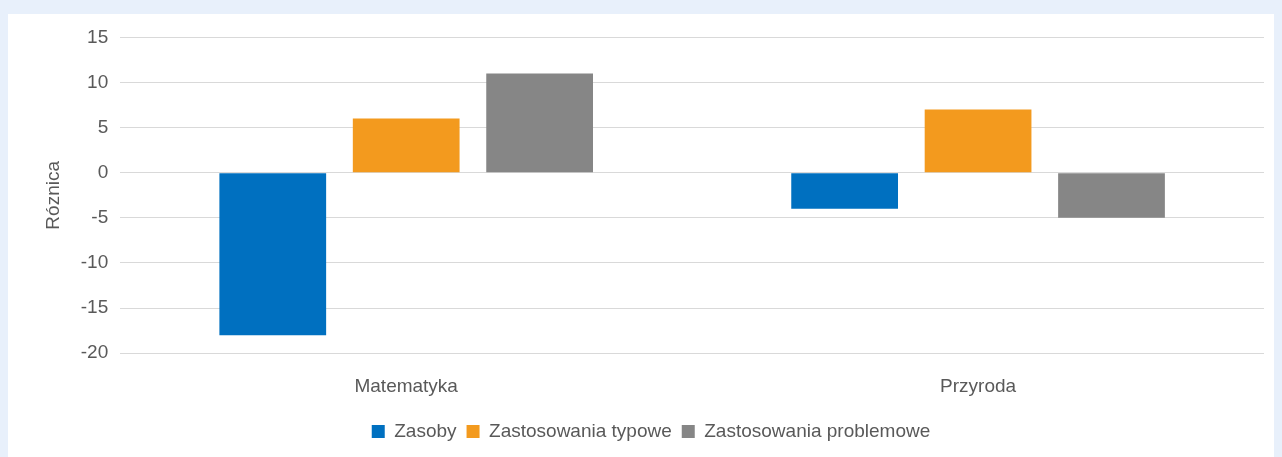 This screenshot has width=1282, height=457. What do you see at coordinates (103, 171) in the screenshot?
I see `y-tick-label: 0` at bounding box center [103, 171].